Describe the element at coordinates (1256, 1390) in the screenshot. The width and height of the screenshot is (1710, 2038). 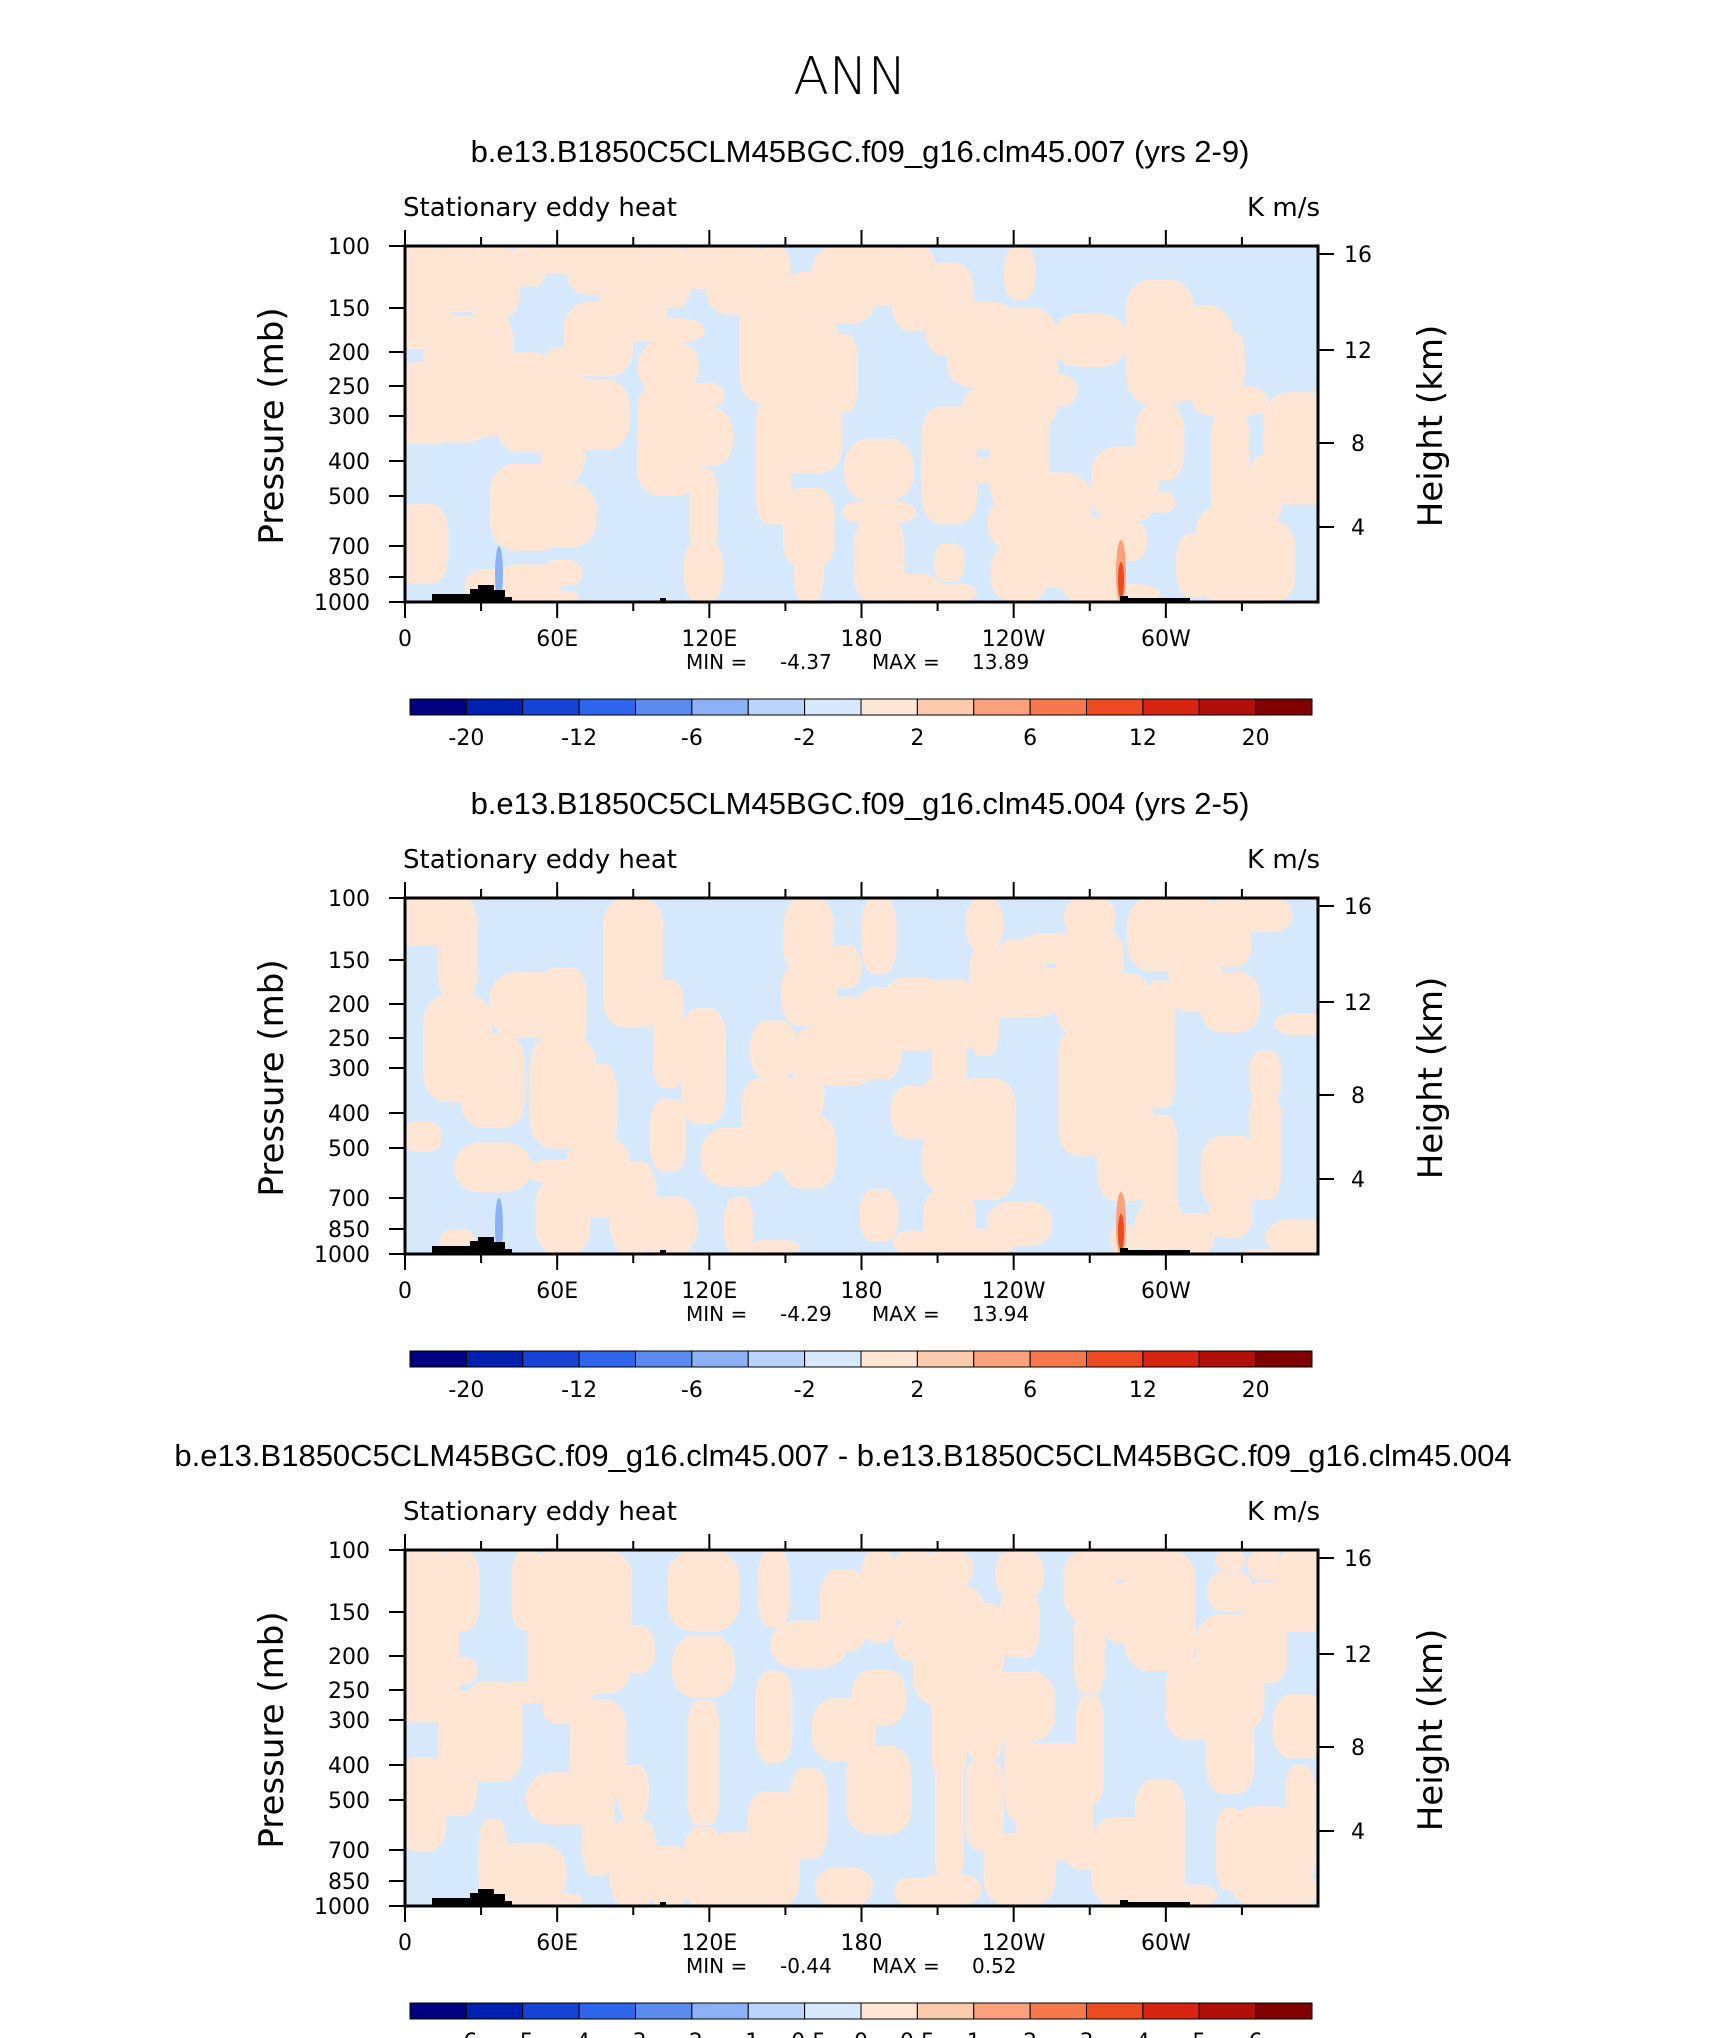
I see `colorbar-label: 20` at that location.